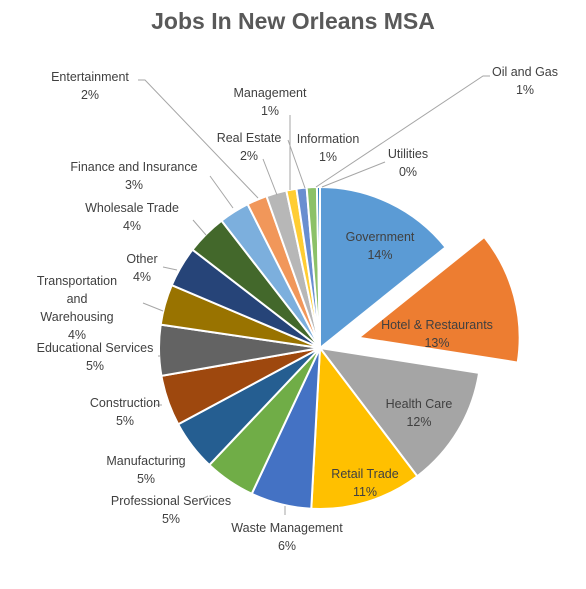 Image resolution: width=586 pixels, height=589 pixels. What do you see at coordinates (364, 427) in the screenshot?
I see `pie-slice-retail-trade` at bounding box center [364, 427].